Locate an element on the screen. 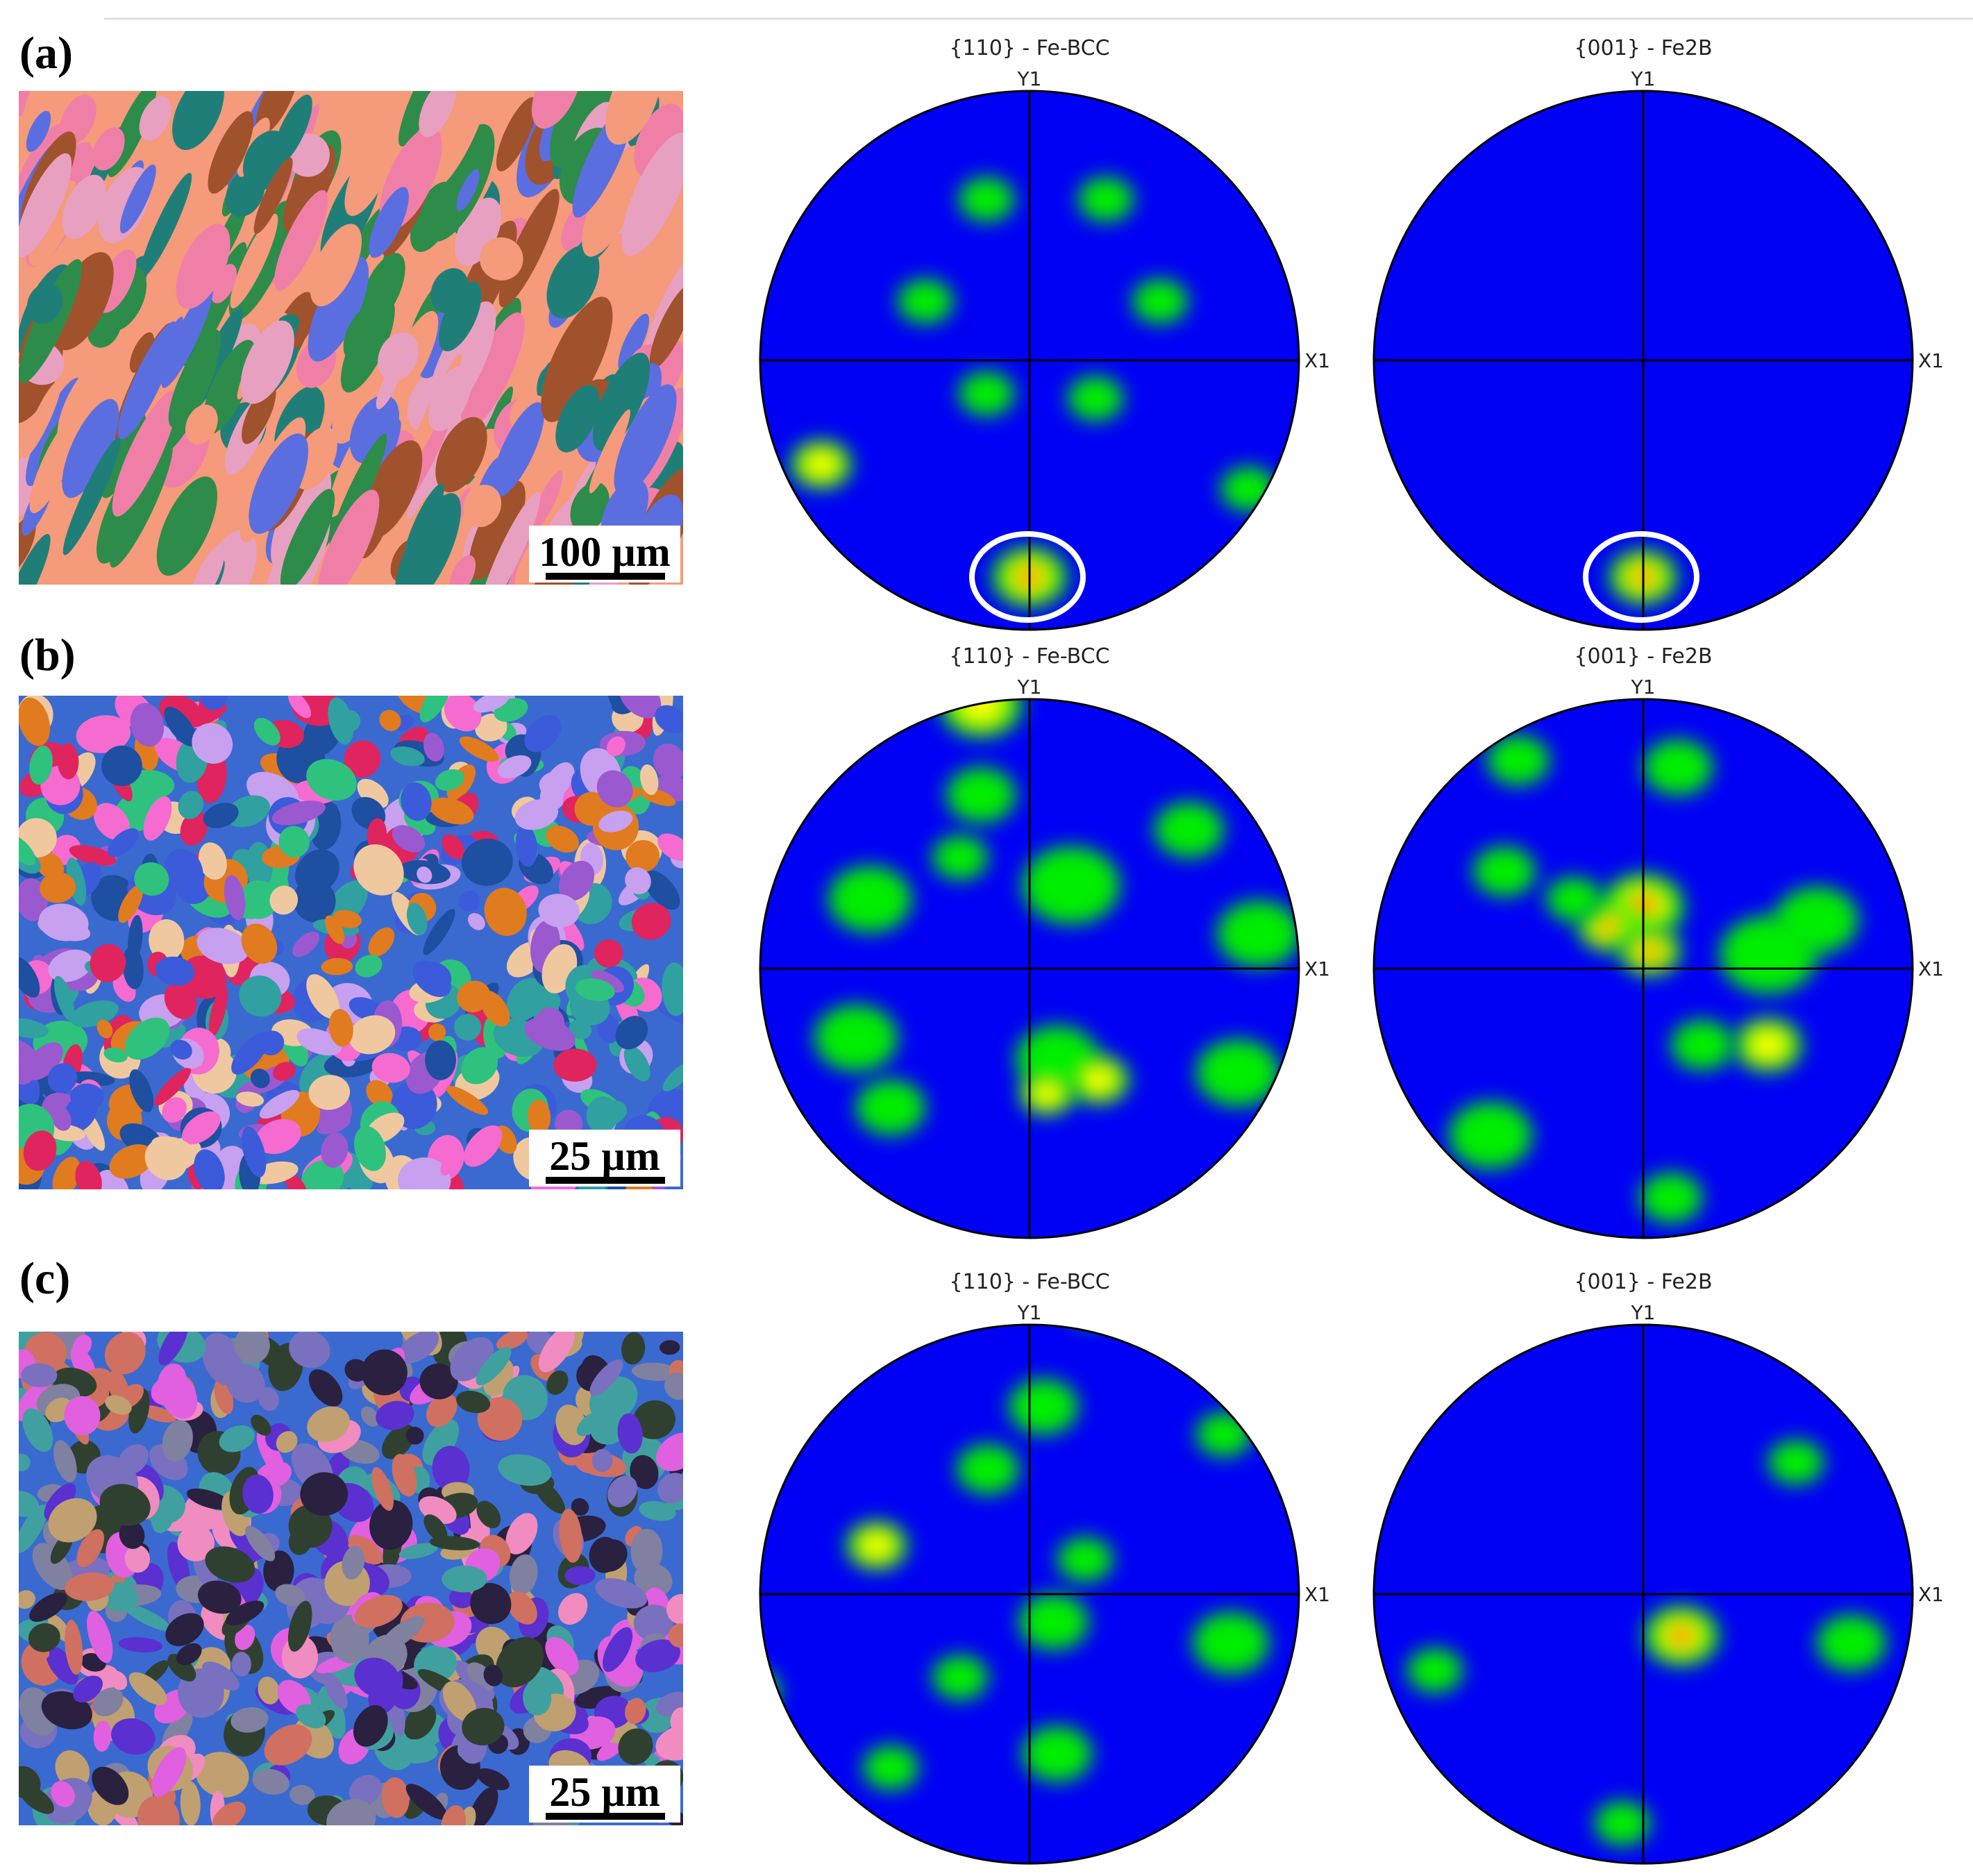 This screenshot has width=1973, height=1876. ebsd-map: 100 µm is located at coordinates (351, 338).